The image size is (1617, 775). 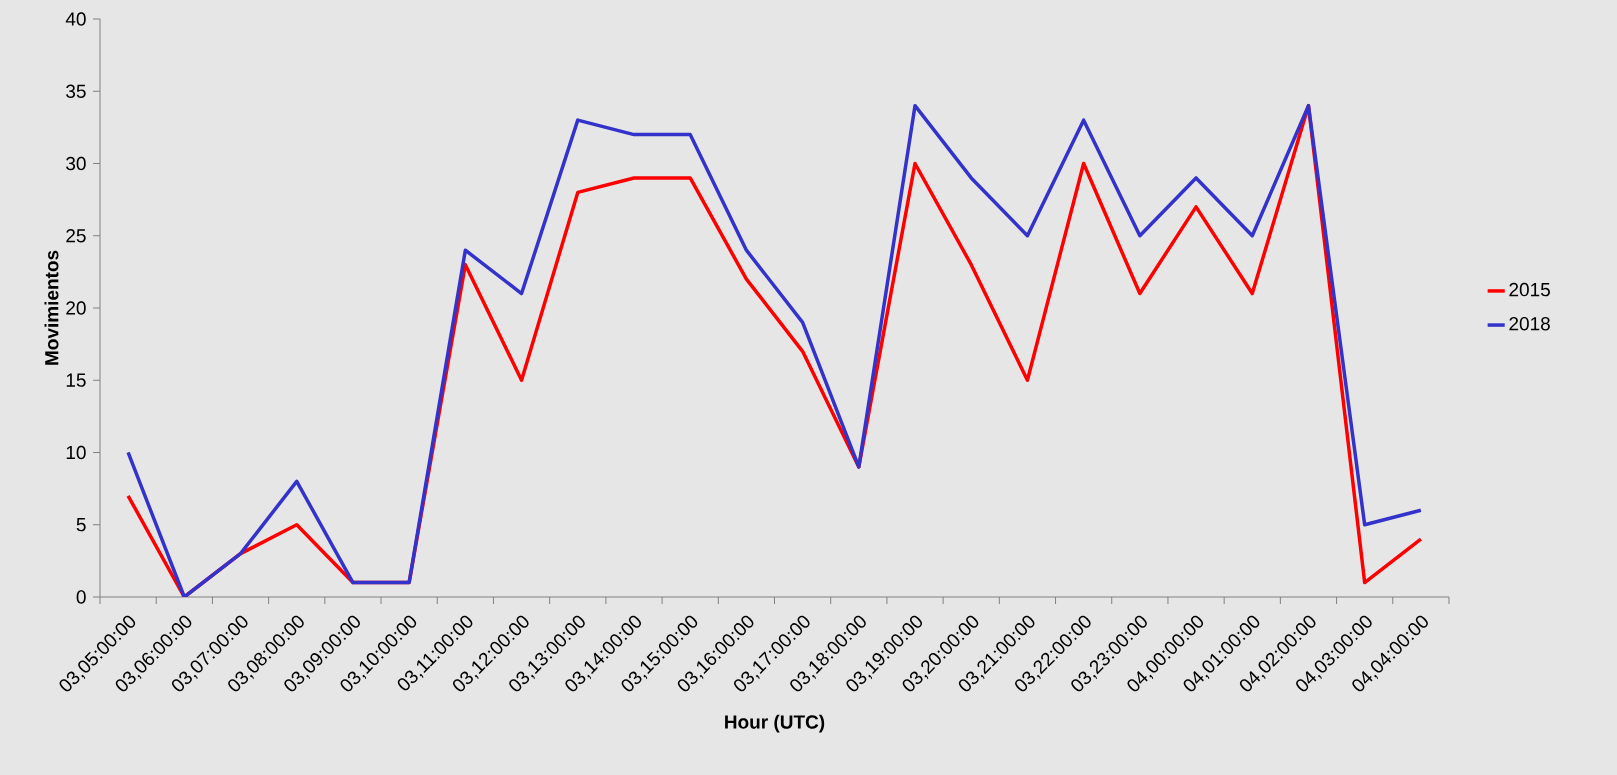 What do you see at coordinates (1529, 323) in the screenshot?
I see `legend-label: 2018` at bounding box center [1529, 323].